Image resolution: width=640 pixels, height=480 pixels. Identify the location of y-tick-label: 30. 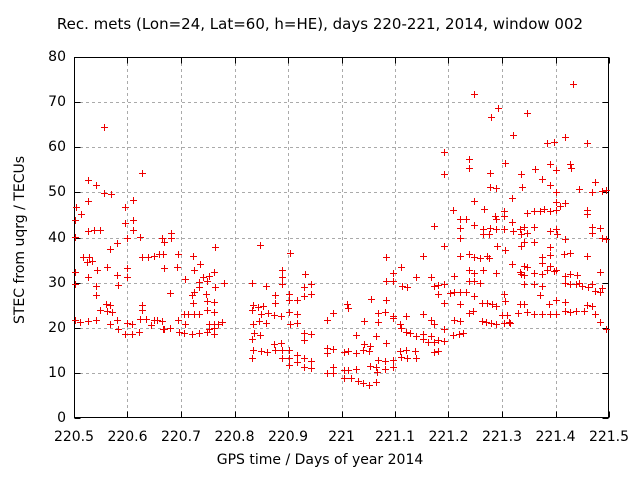
(57, 282).